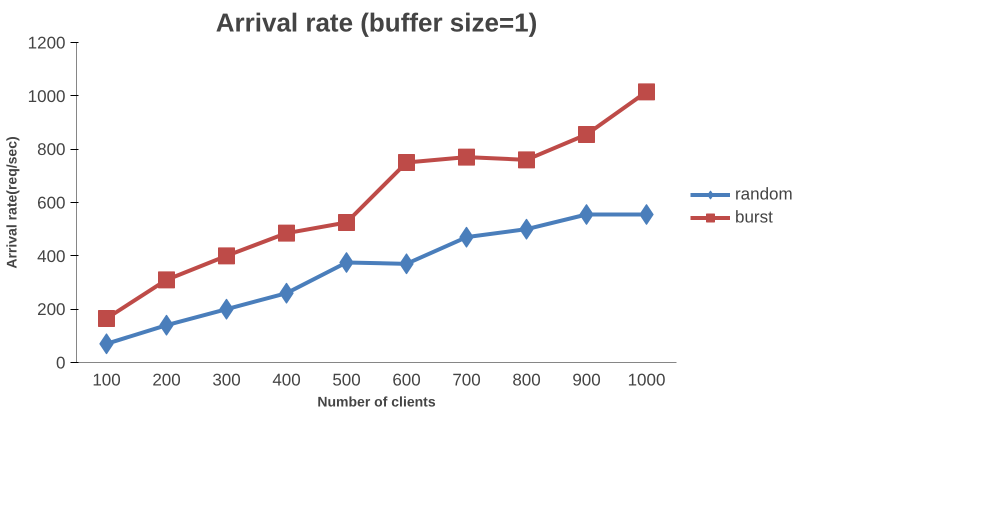 This screenshot has height=529, width=984. Describe the element at coordinates (51, 150) in the screenshot. I see `y-tick-label: 800` at that location.